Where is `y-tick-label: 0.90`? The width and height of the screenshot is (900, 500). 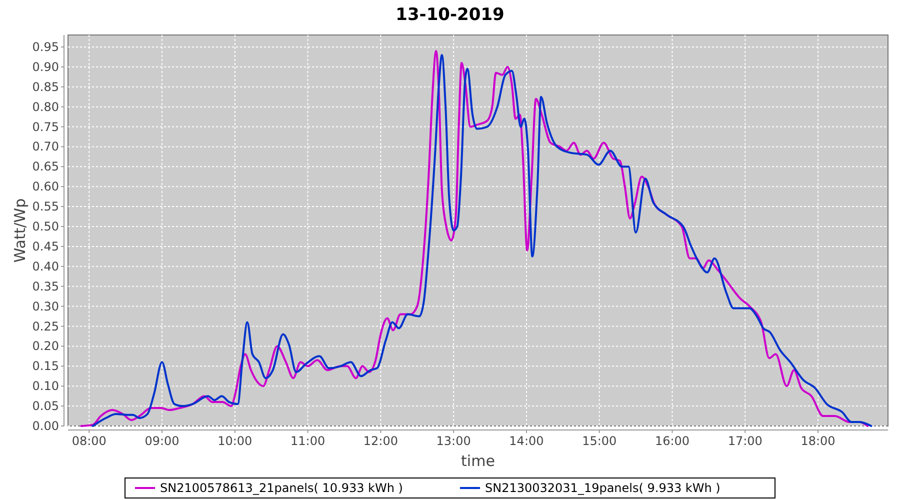 y-tick-label: 0.90 is located at coordinates (45, 67).